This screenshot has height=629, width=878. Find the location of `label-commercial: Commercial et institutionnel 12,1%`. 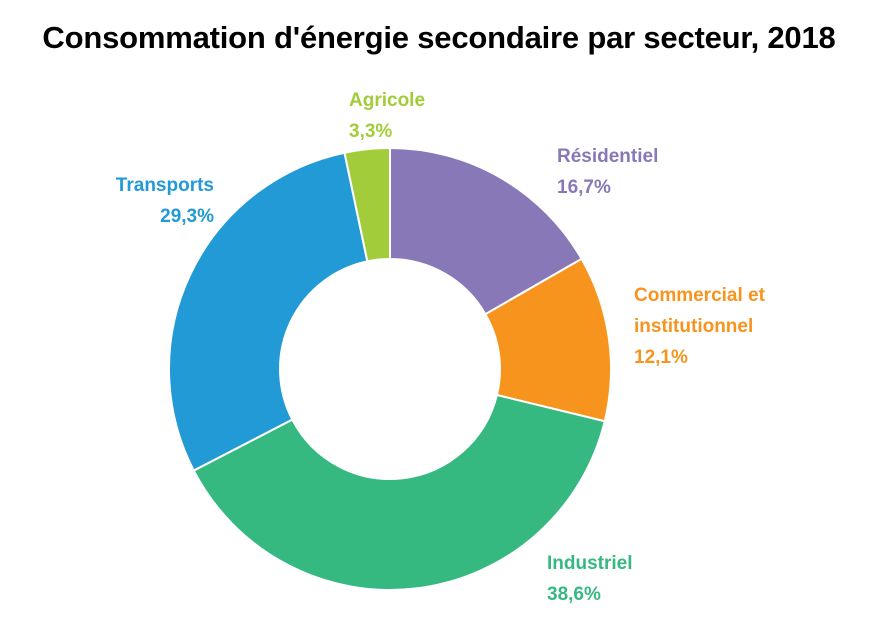

label-commercial: Commercial et institutionnel 12,1% is located at coordinates (699, 326).